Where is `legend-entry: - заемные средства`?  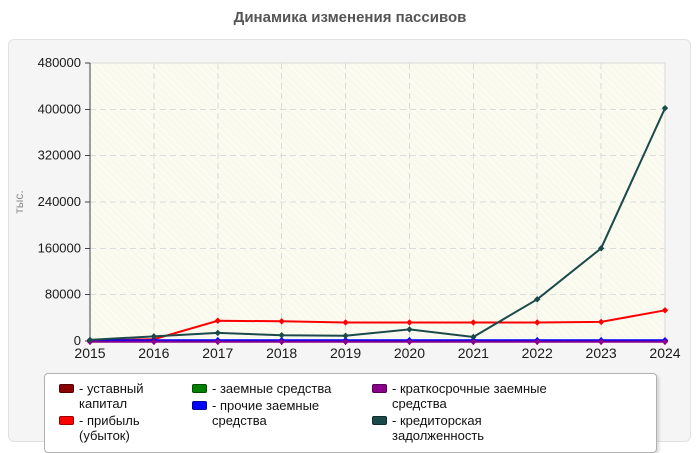
legend-entry: - заемные средства is located at coordinates (282, 389).